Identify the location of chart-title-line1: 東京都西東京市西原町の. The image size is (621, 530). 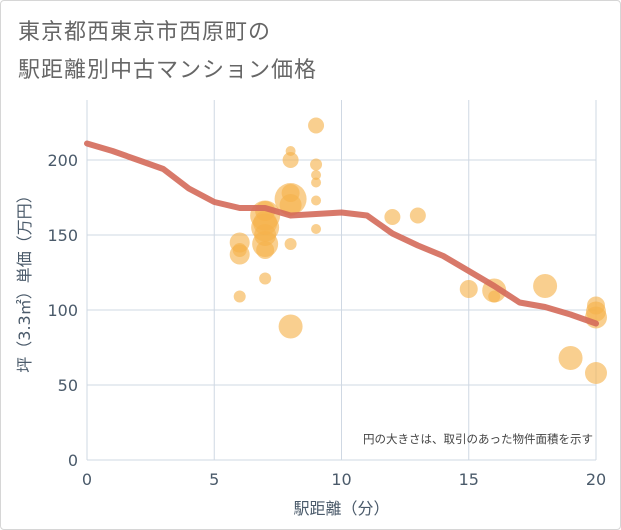
(145, 32).